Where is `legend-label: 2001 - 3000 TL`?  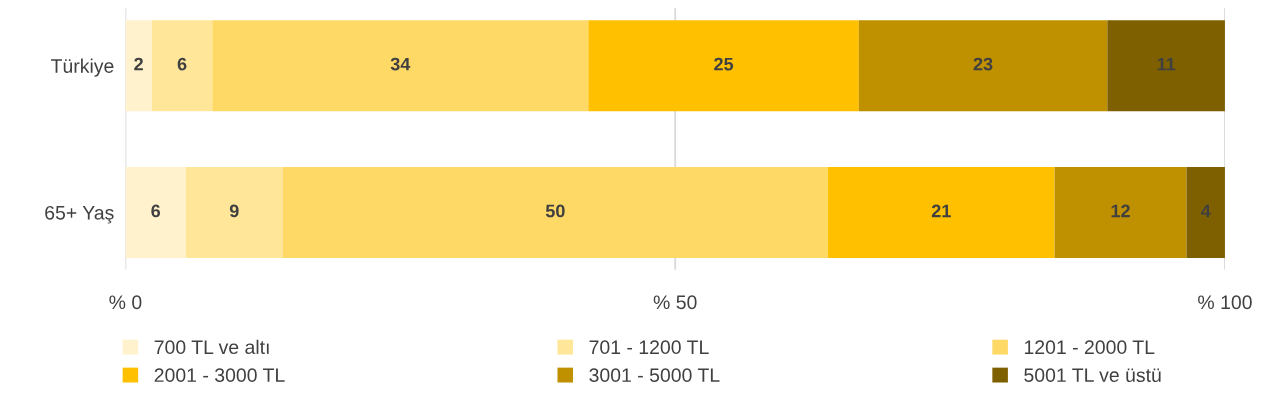 legend-label: 2001 - 3000 TL is located at coordinates (219, 375).